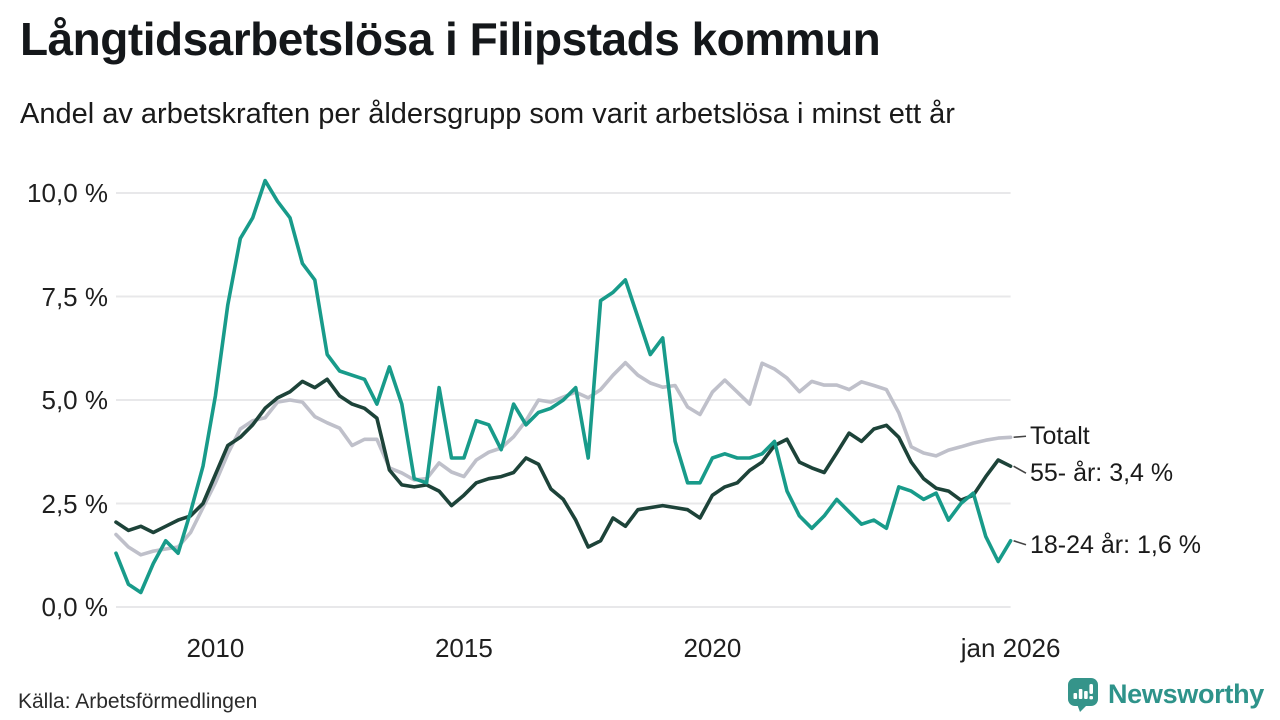  I want to click on newsworthy-logo: Newsworthy, so click(1165, 694).